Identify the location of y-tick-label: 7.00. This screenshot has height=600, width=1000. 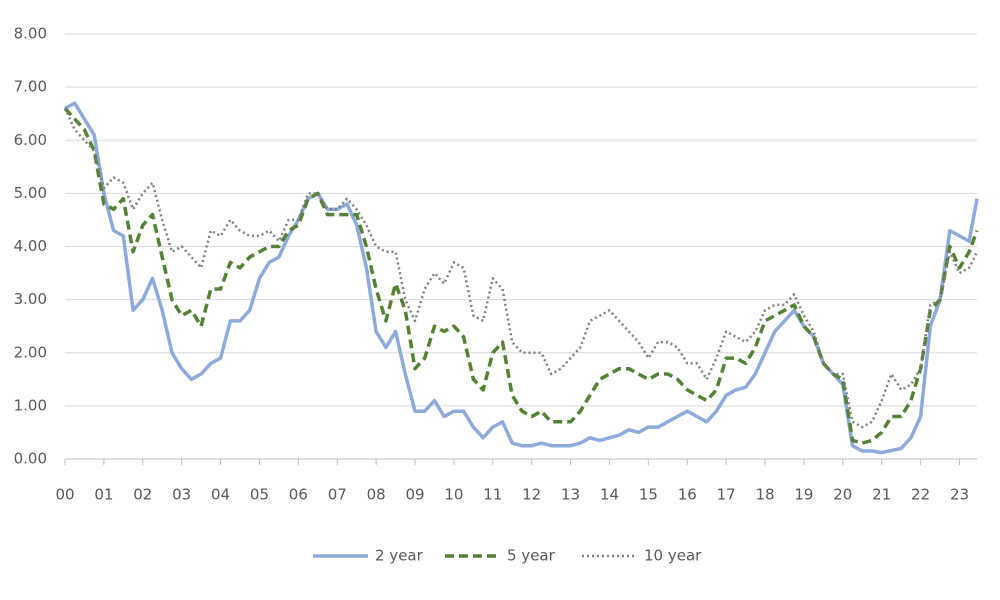
(30, 87).